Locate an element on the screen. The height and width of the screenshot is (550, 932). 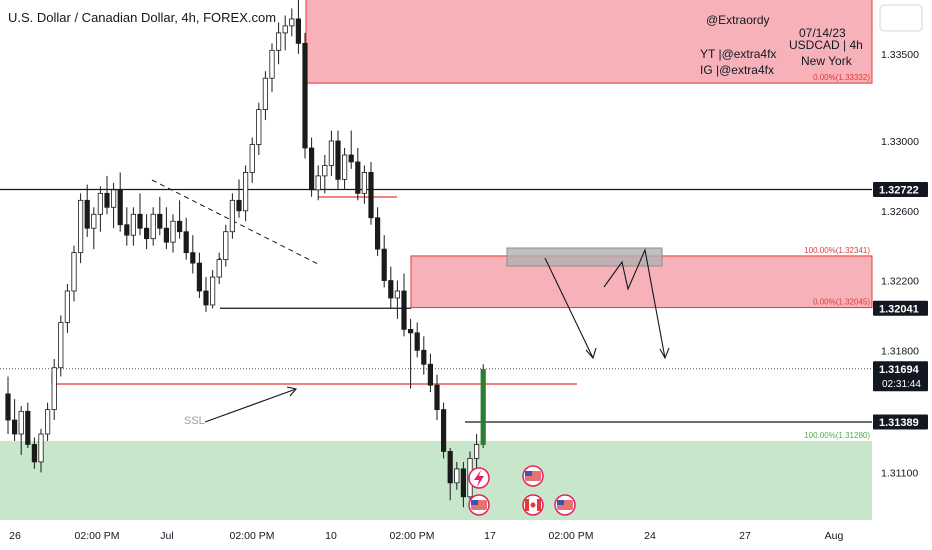
time-axis is located at coordinates (466, 535).